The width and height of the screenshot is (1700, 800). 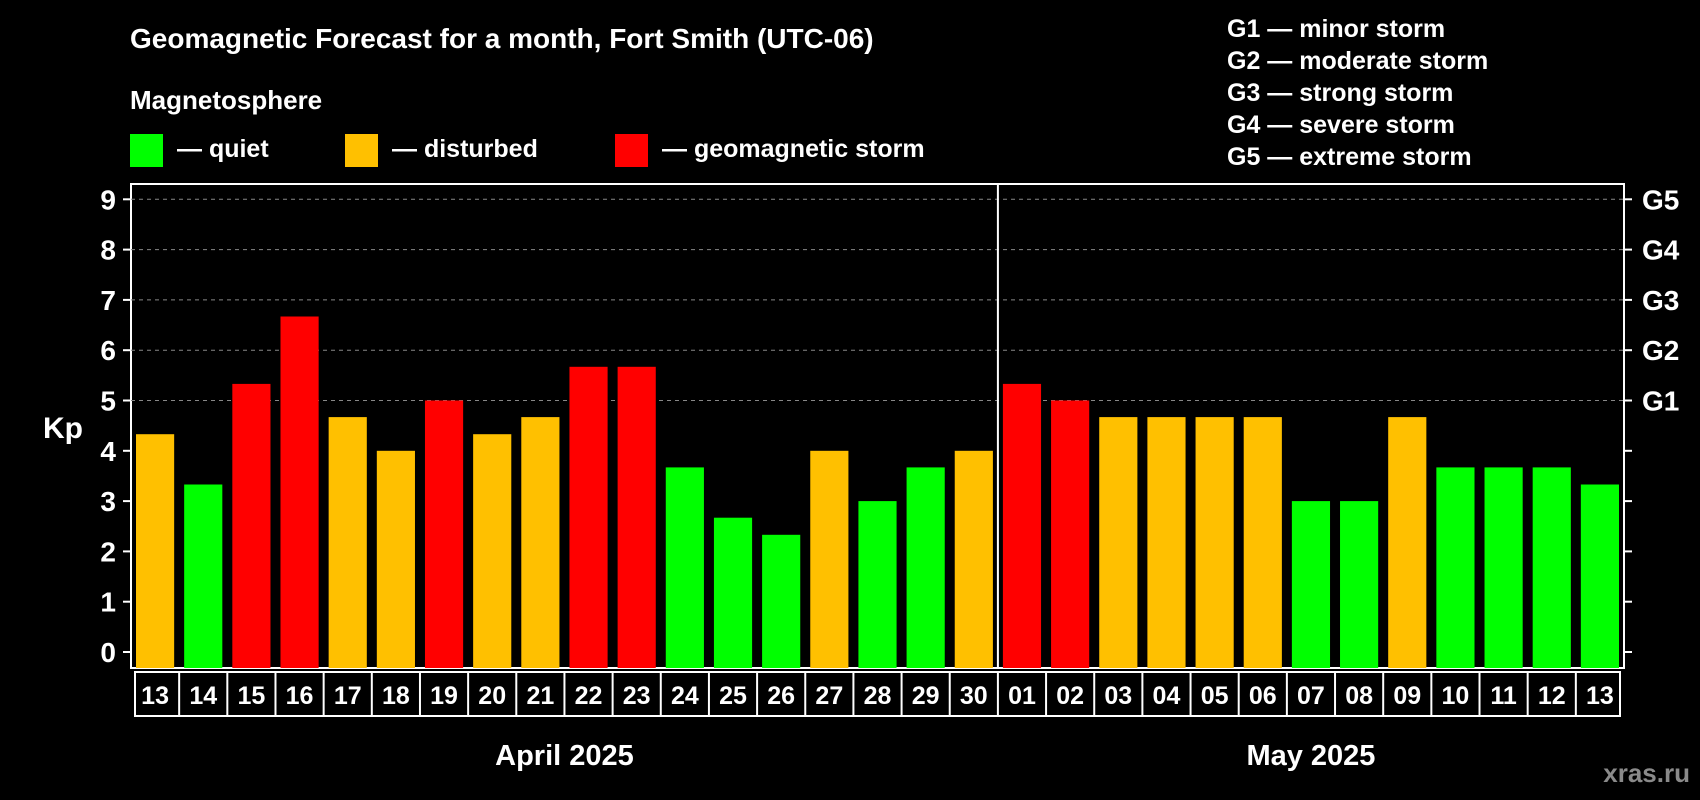 I want to click on watermark: xras.ru, so click(x=1646, y=773).